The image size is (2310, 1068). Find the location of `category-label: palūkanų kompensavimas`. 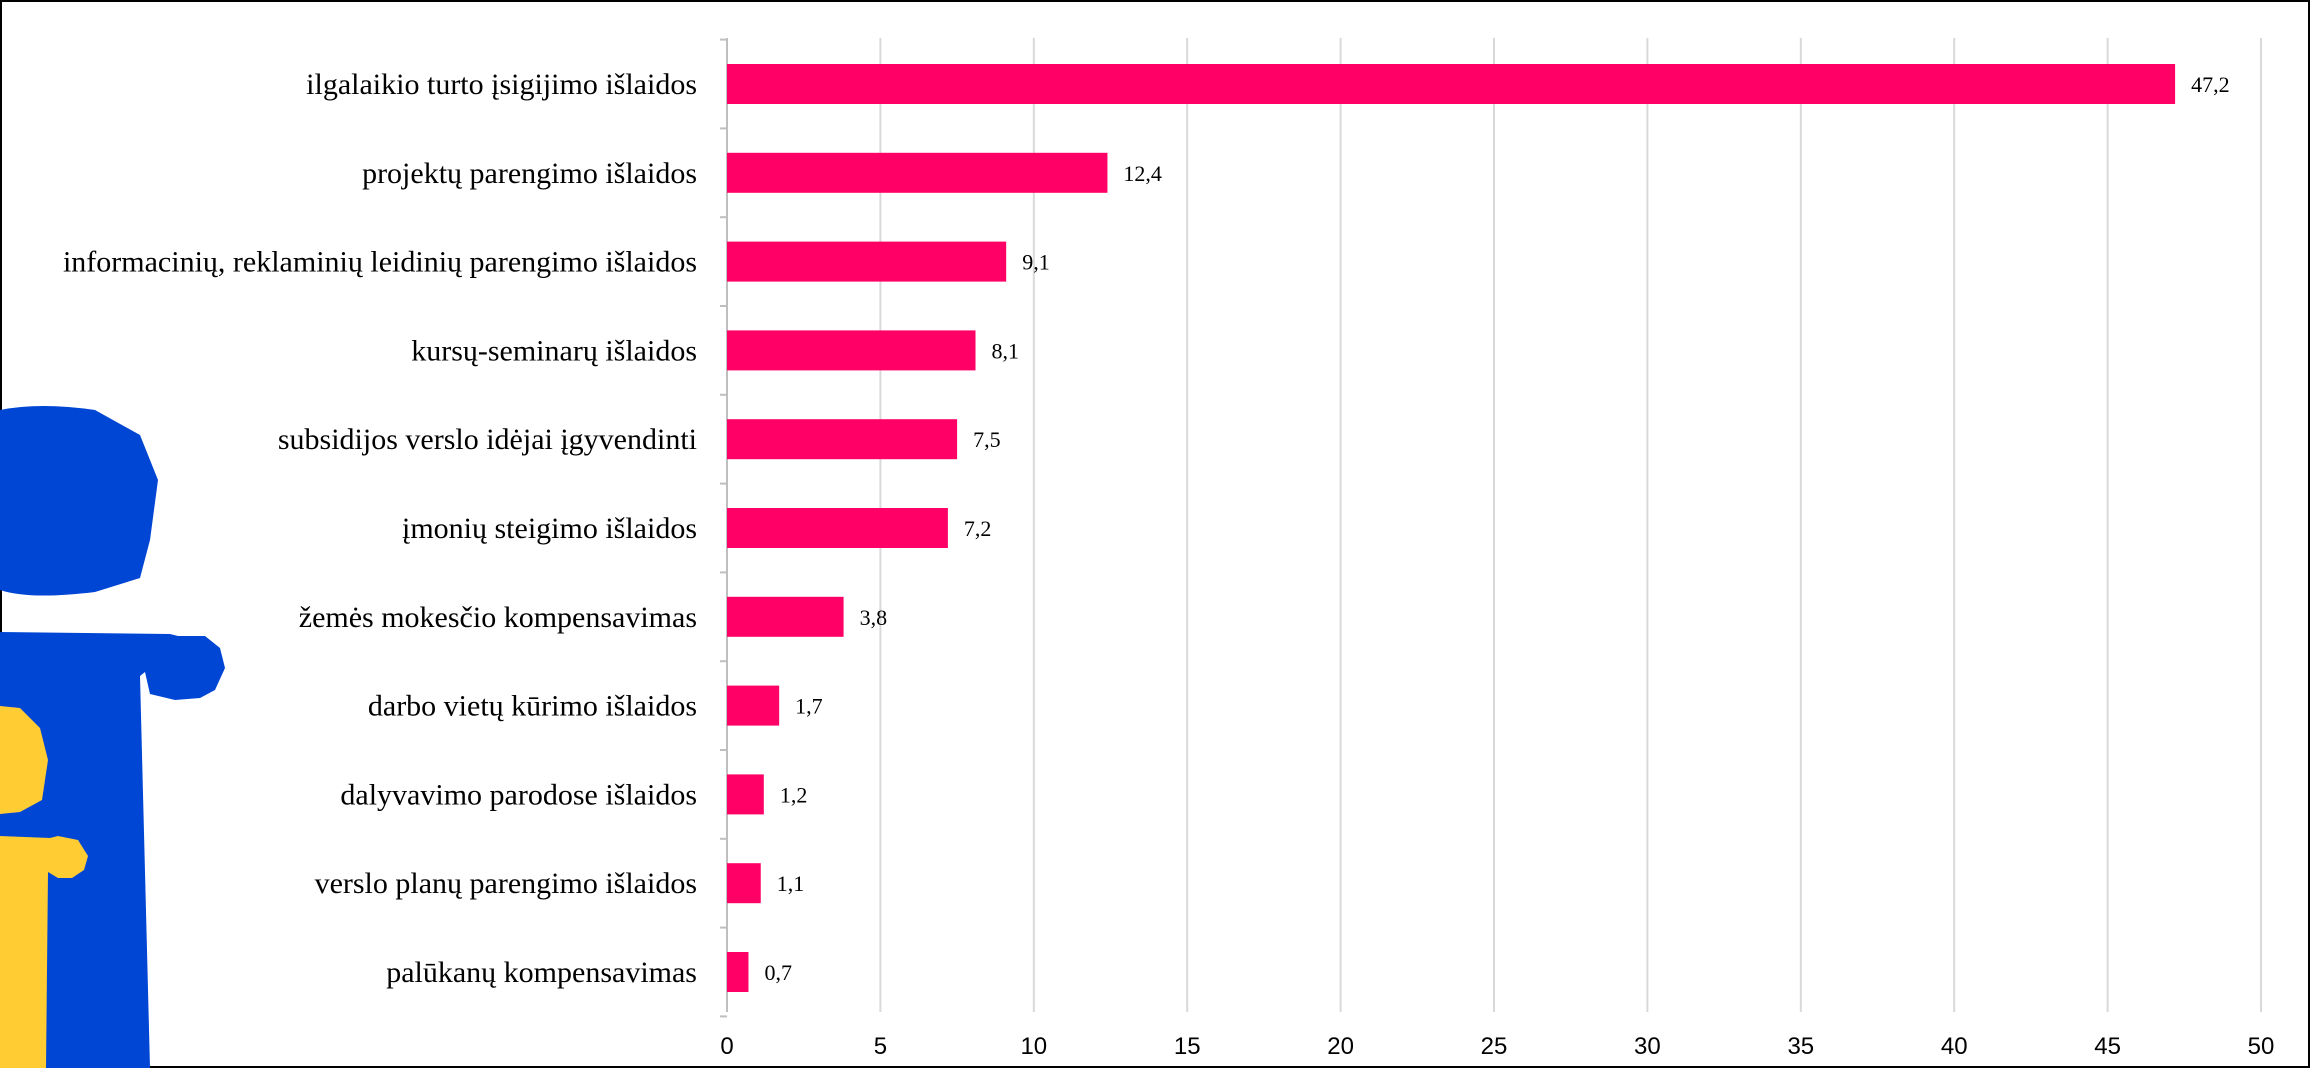

category-label: palūkanų kompensavimas is located at coordinates (541, 972).